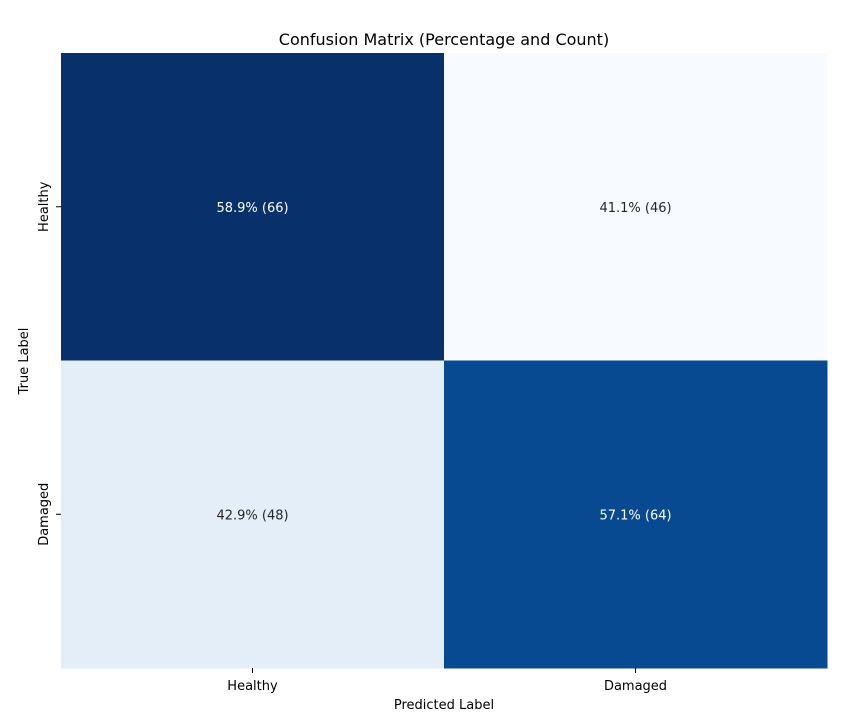 The image size is (858, 728). I want to click on cell-value-label-r0-c0: 58.9% (66), so click(252, 208).